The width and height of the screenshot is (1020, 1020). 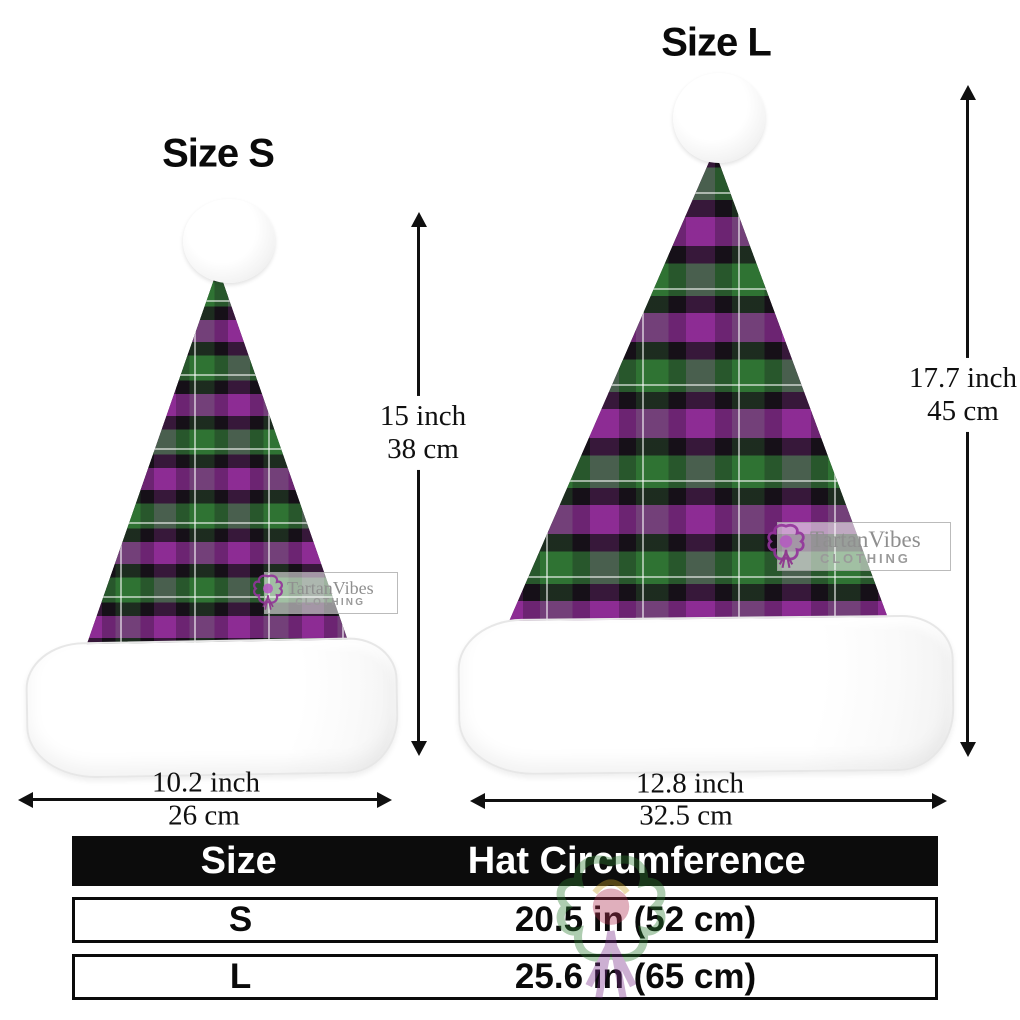 What do you see at coordinates (212, 708) in the screenshot?
I see `hat-s-fur-brim` at bounding box center [212, 708].